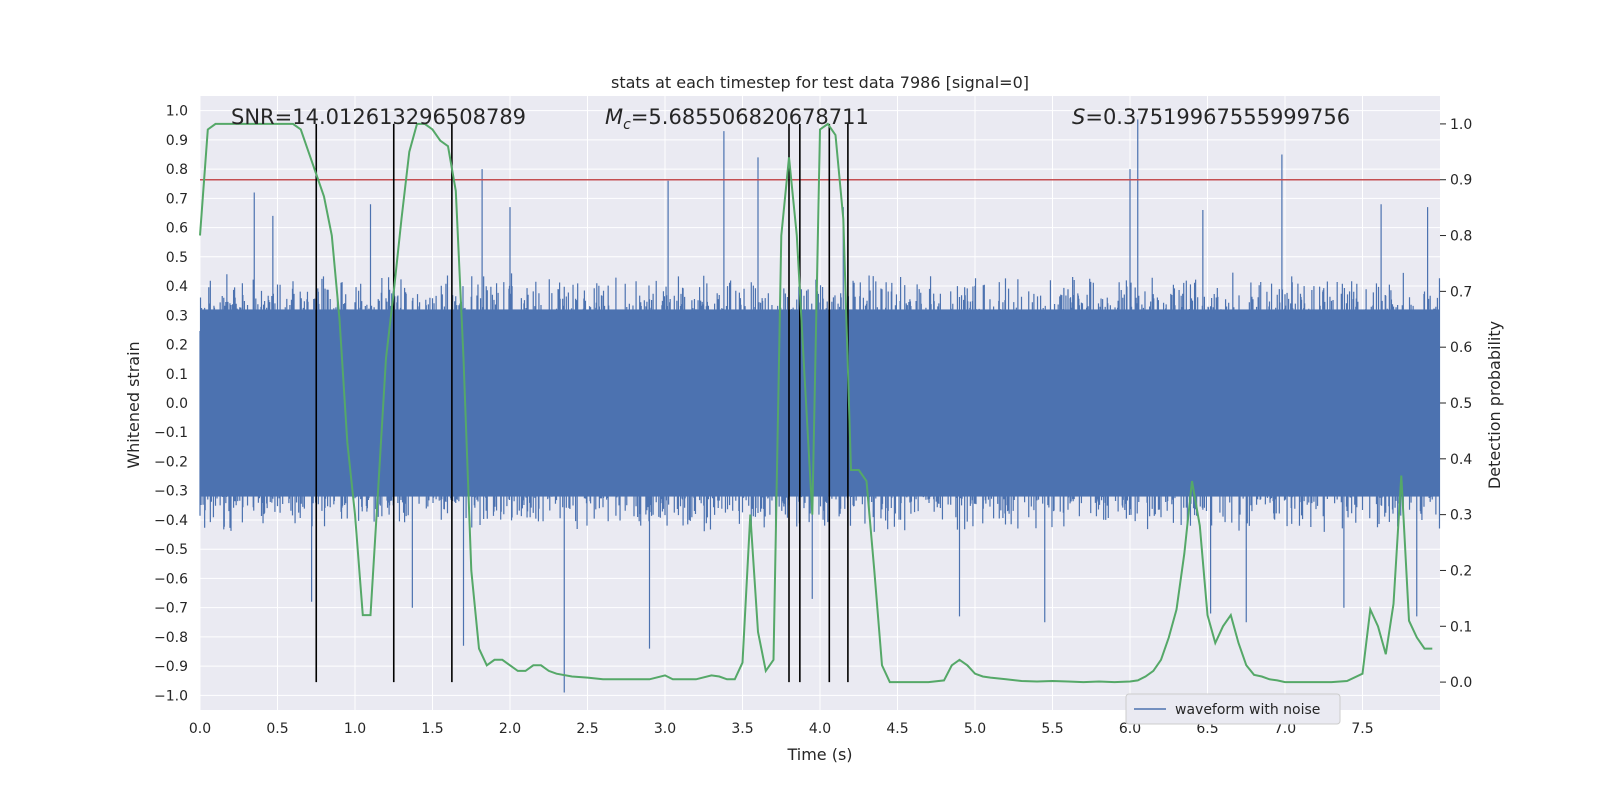 This screenshot has width=1600, height=800. What do you see at coordinates (1461, 571) in the screenshot?
I see `right-y-tick-label: 0.2` at bounding box center [1461, 571].